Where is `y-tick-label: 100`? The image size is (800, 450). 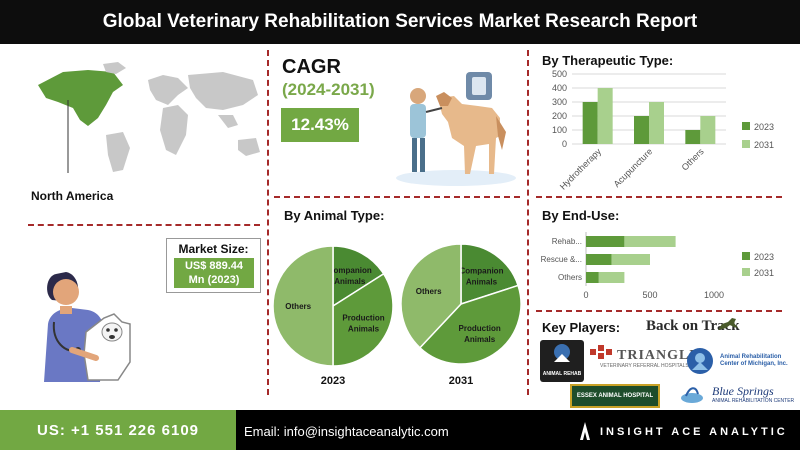 y-tick-label: 100 is located at coordinates (559, 130).